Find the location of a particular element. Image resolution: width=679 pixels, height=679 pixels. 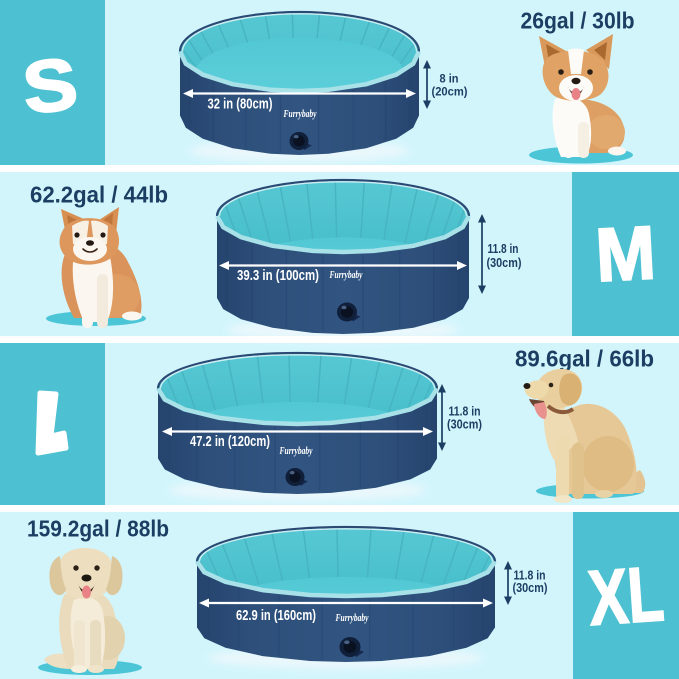

svg-text: 39.3 in (100cm) is located at coordinates (278, 275).